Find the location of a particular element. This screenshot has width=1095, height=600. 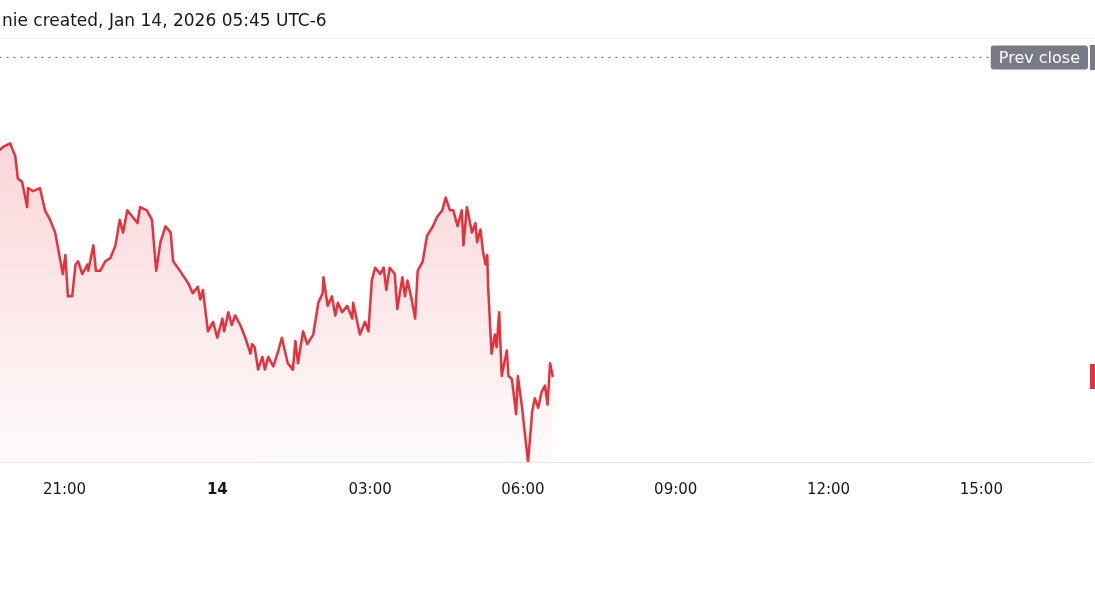

x-tick-label: 12:00 is located at coordinates (828, 488).